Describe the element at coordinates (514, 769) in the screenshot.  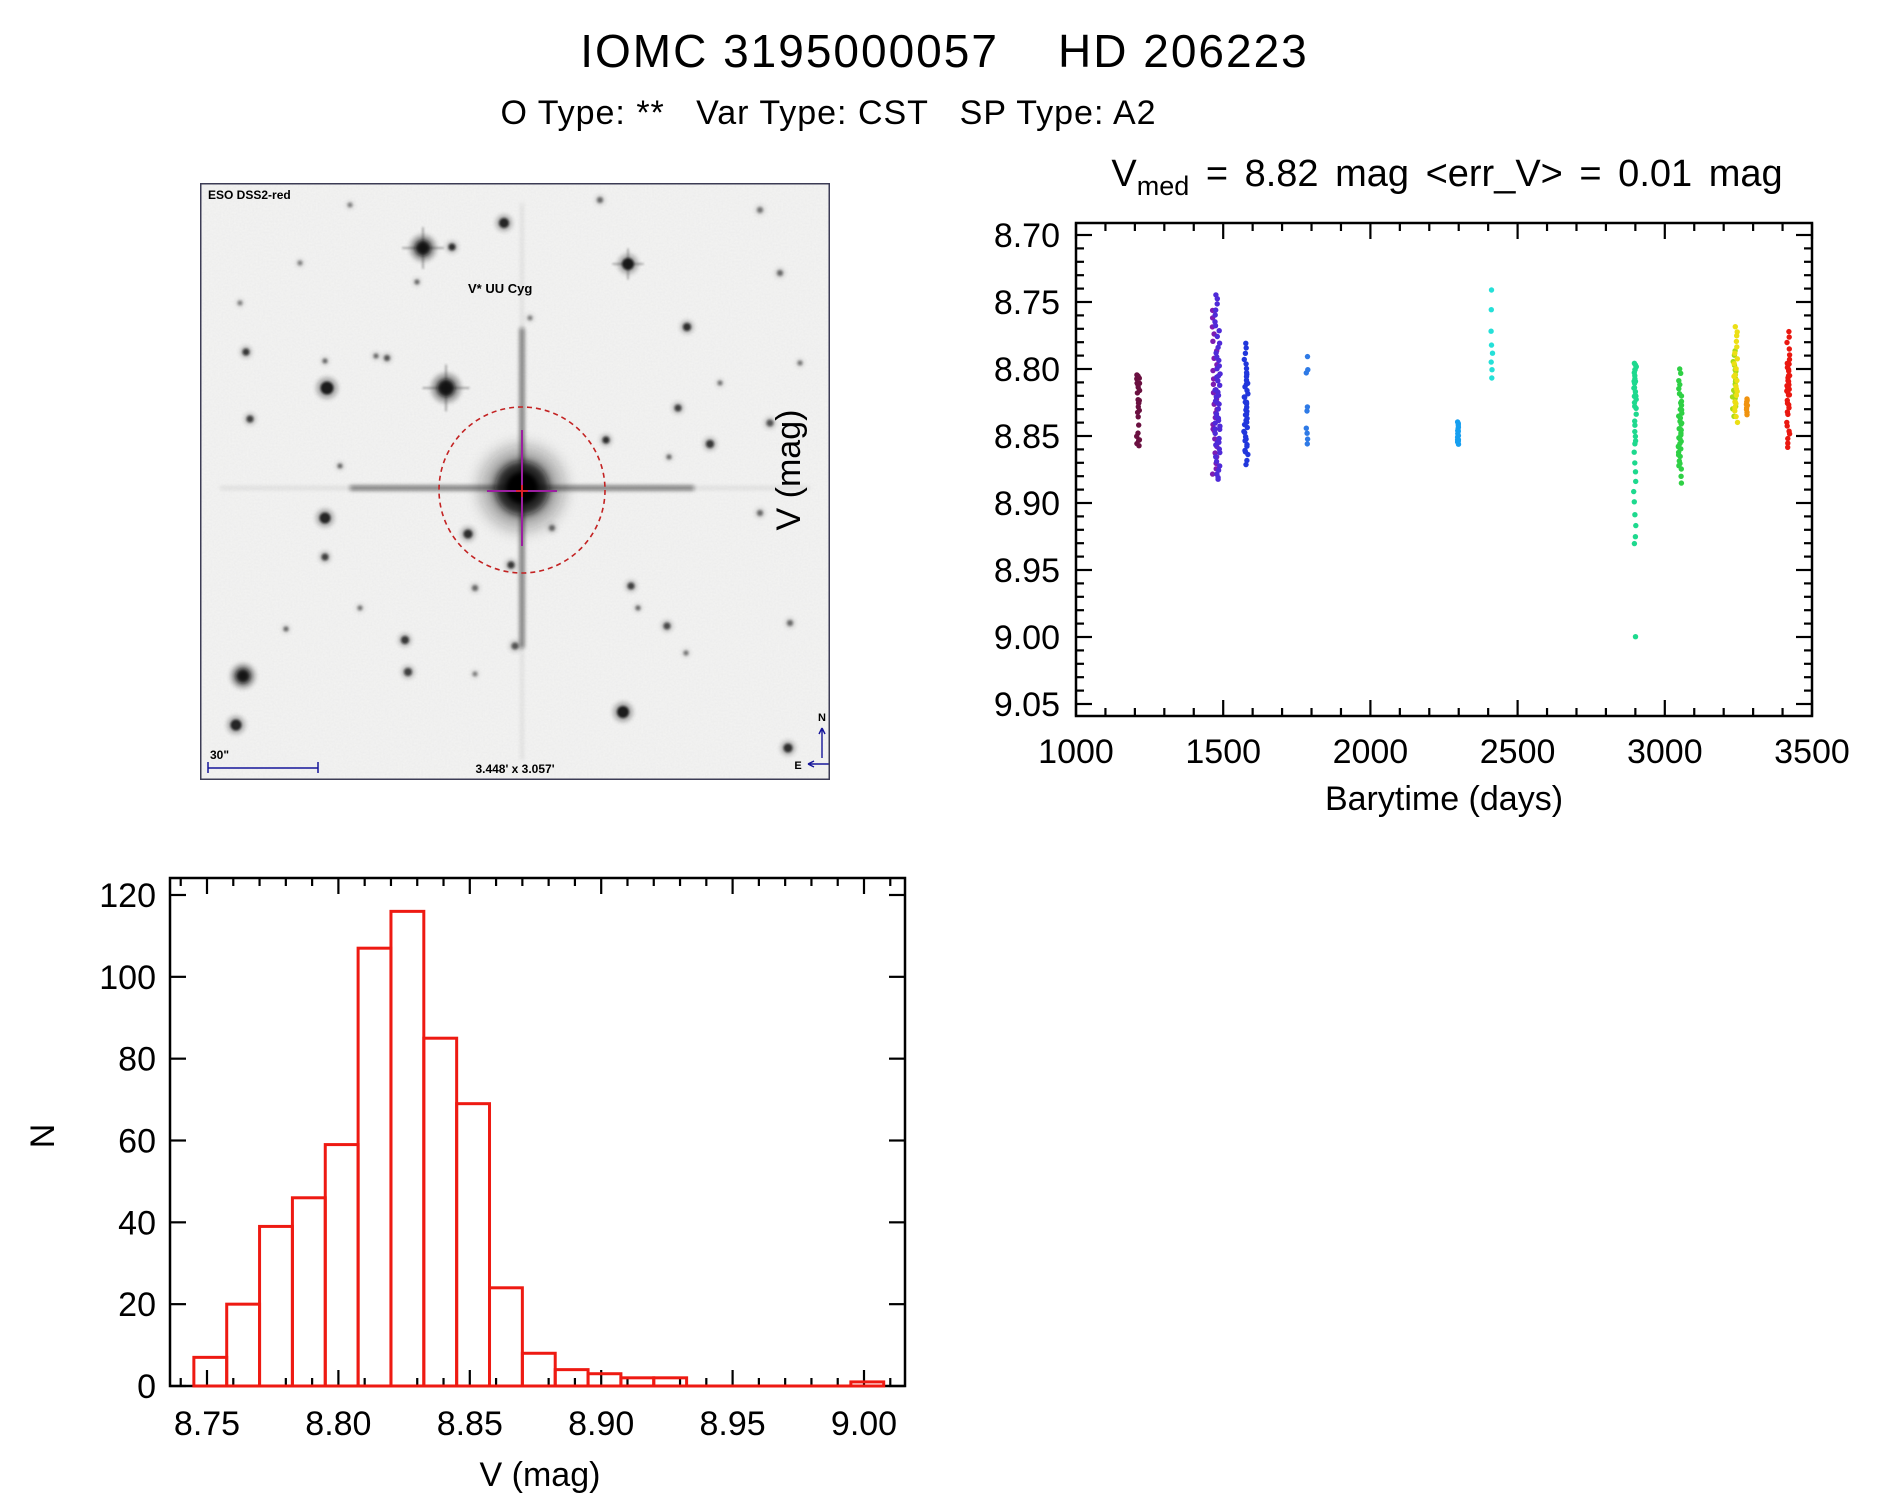
I see `field-of-view-label: 3.448' x 3.057'` at that location.